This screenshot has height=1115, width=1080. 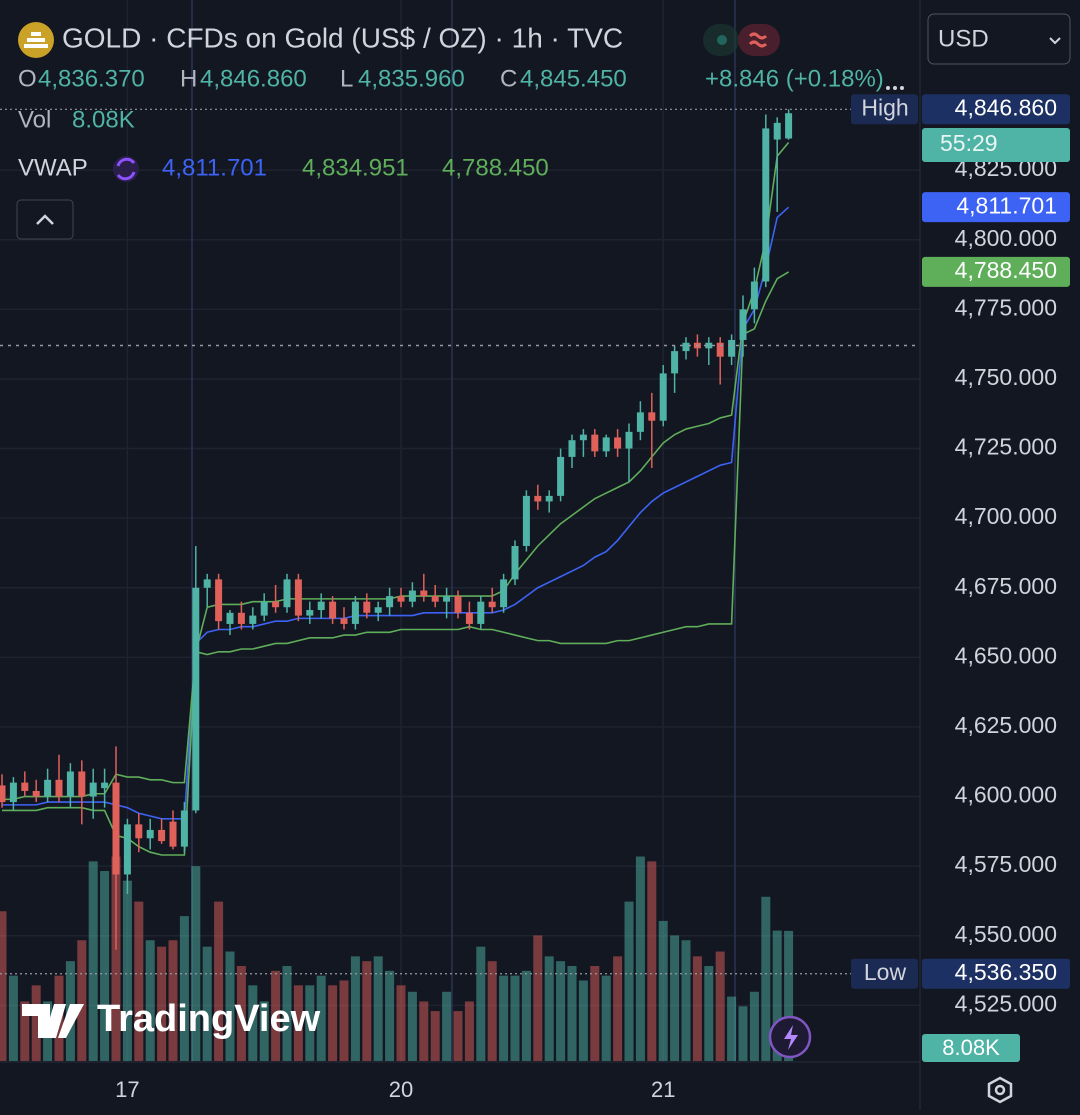 What do you see at coordinates (1006, 972) in the screenshot?
I see `extreme-tag-value: 4,536.350` at bounding box center [1006, 972].